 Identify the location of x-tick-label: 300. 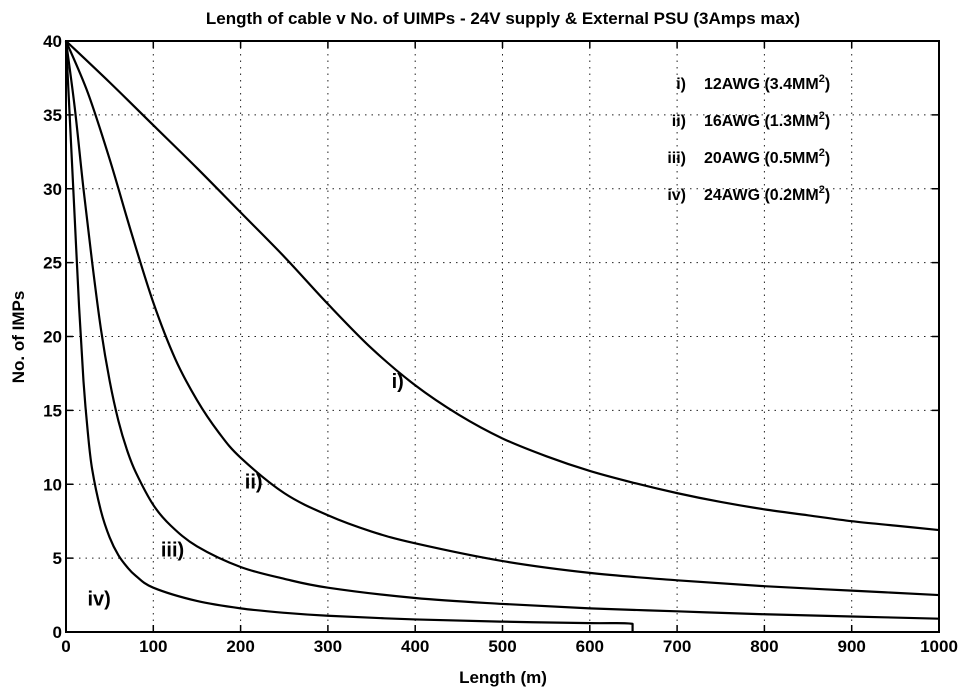
(328, 646).